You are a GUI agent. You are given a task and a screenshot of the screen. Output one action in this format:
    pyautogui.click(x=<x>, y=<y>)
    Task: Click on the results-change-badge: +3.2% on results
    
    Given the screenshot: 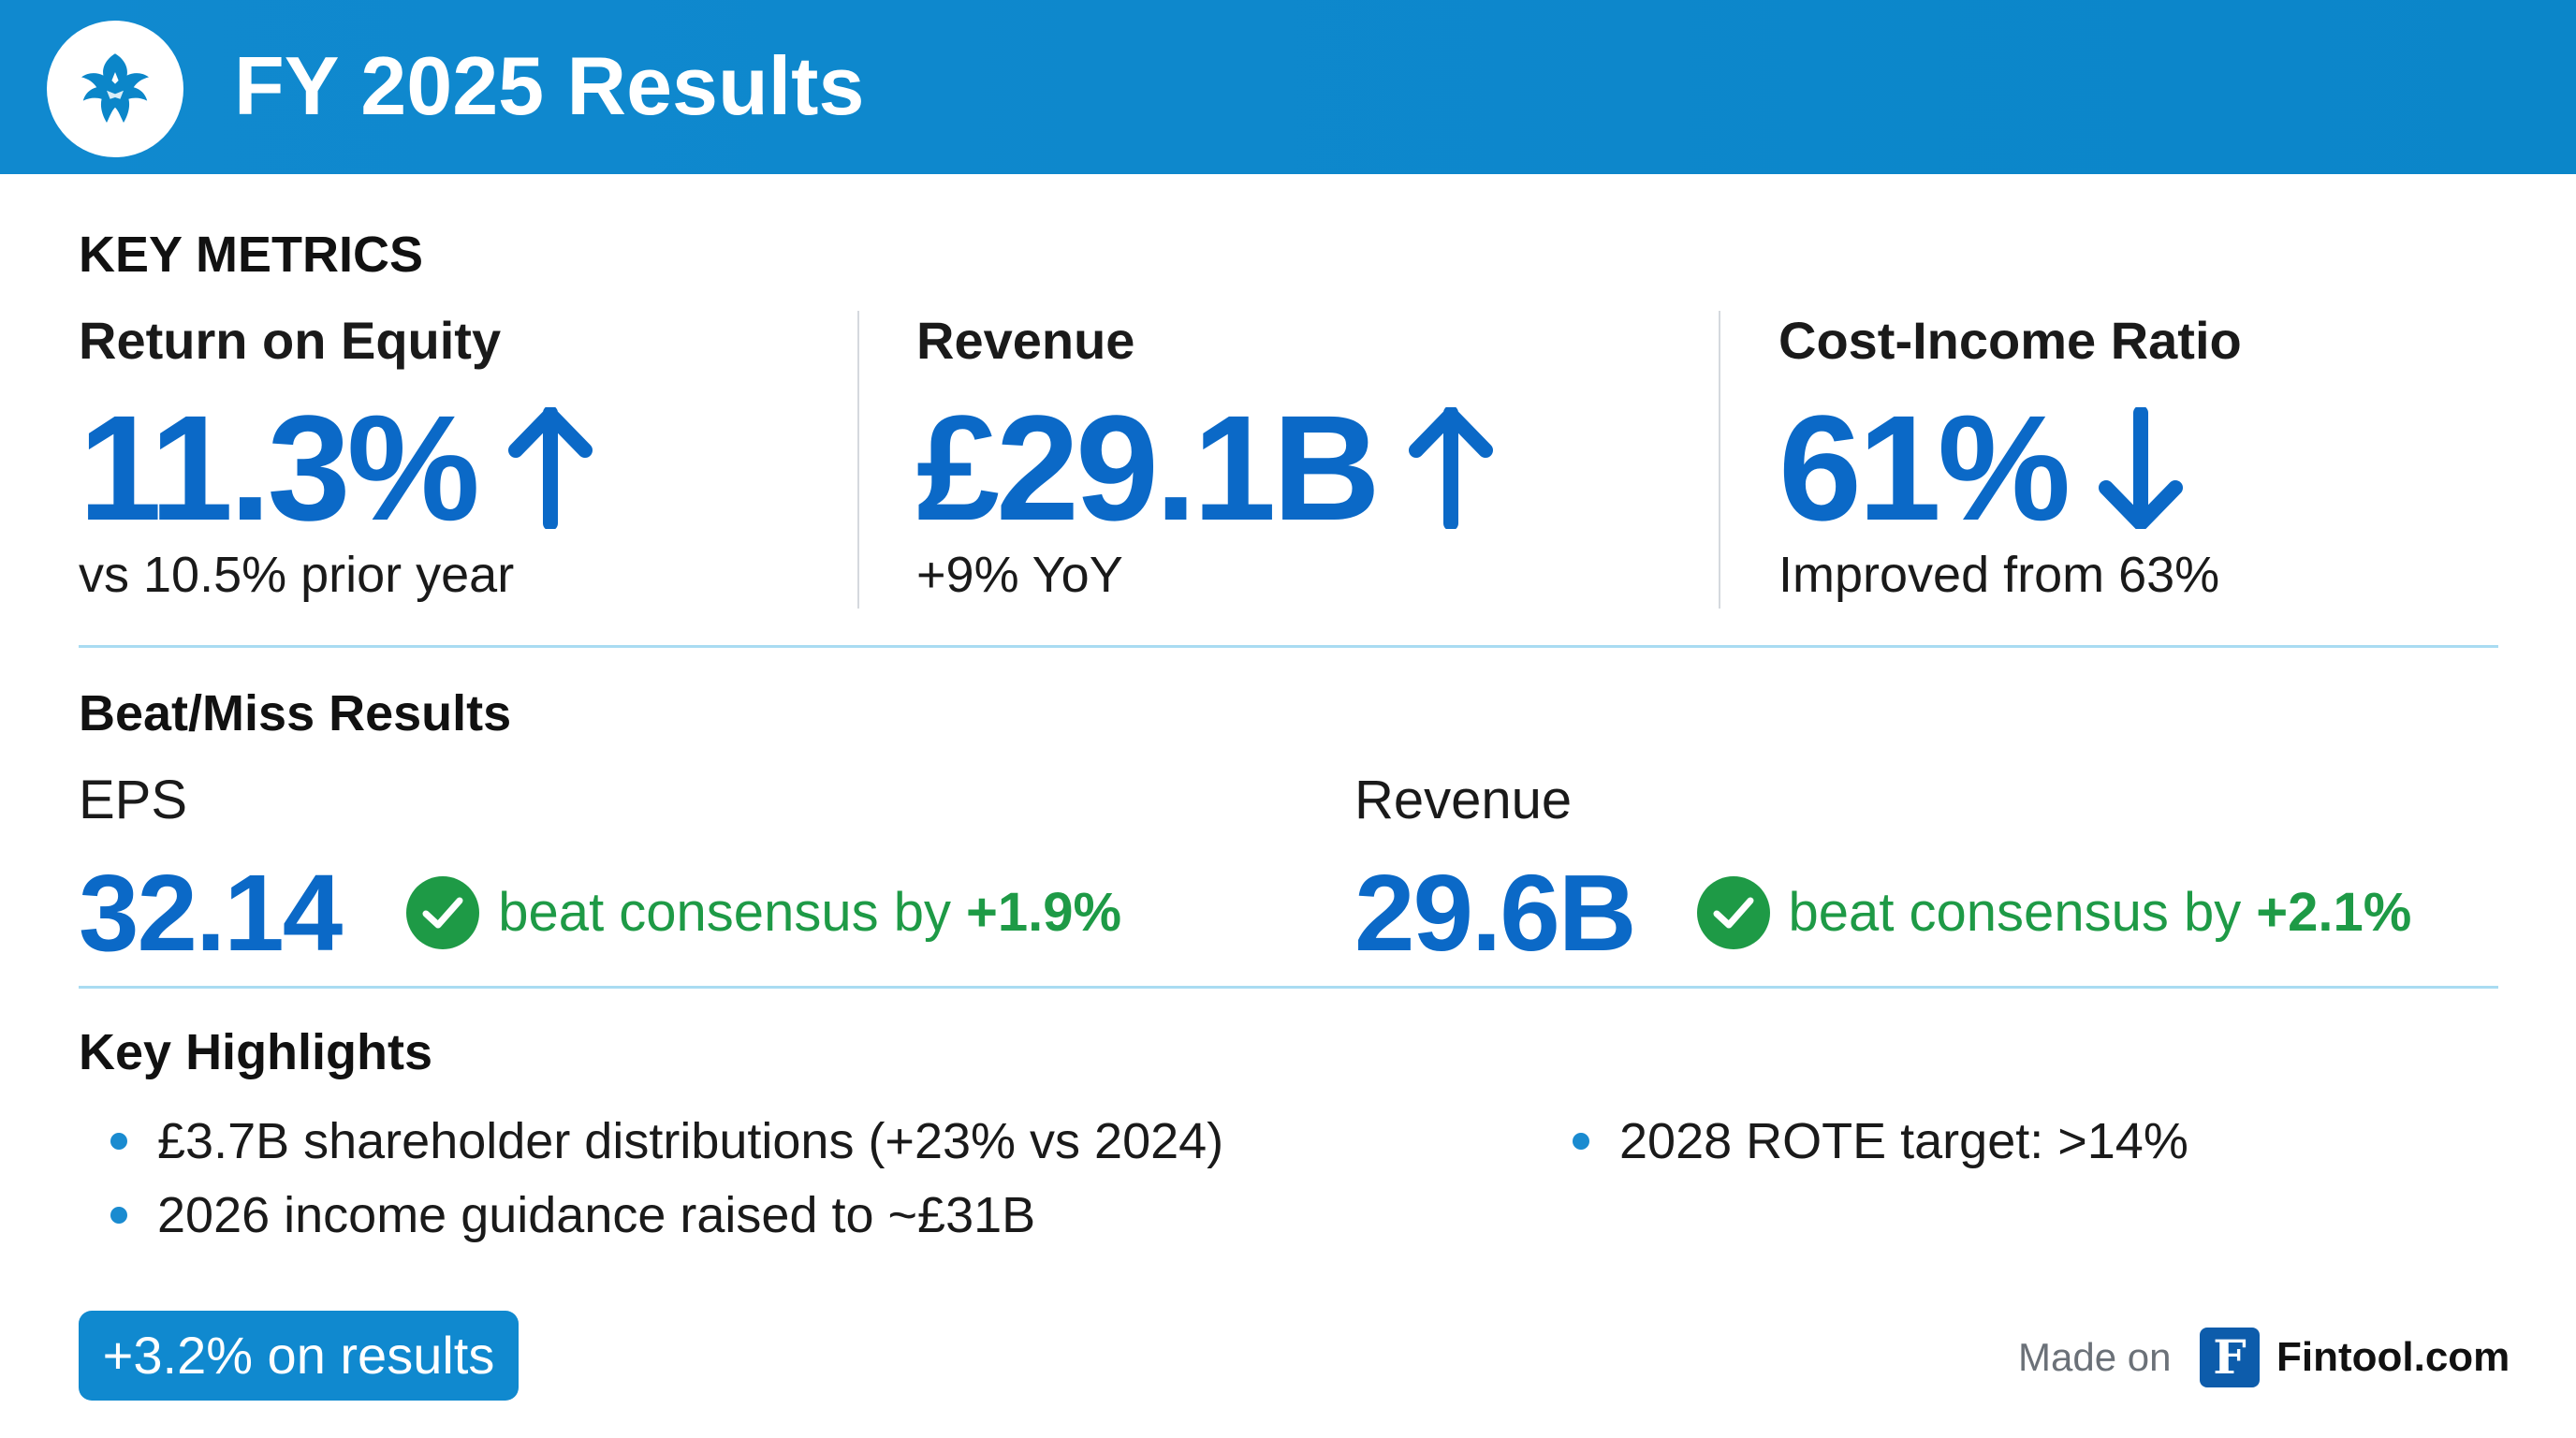 What is the action you would take?
    pyautogui.click(x=299, y=1356)
    